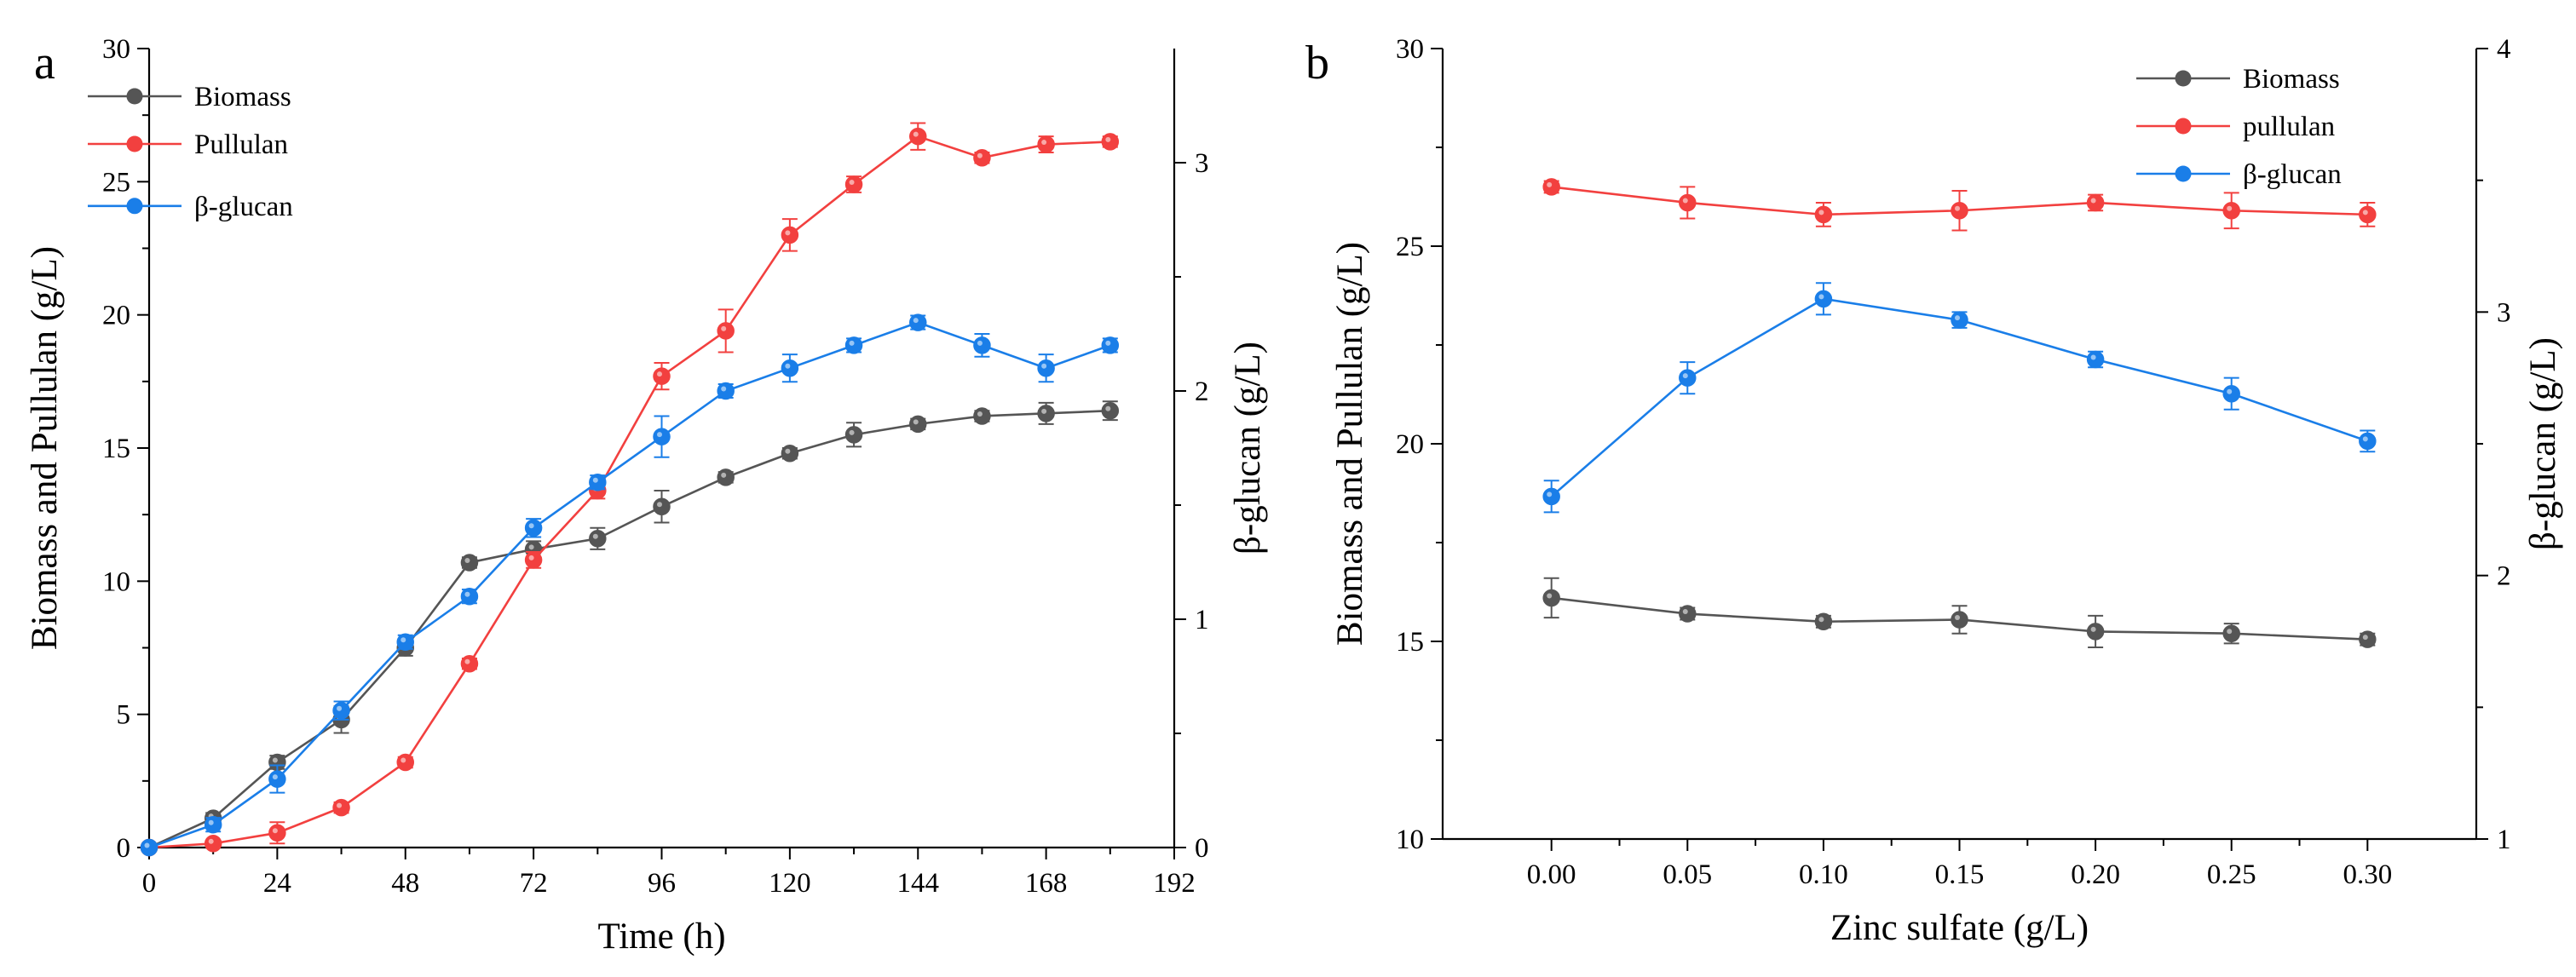 This screenshot has height=977, width=2576. I want to click on x-tick-label: 0, so click(149, 883).